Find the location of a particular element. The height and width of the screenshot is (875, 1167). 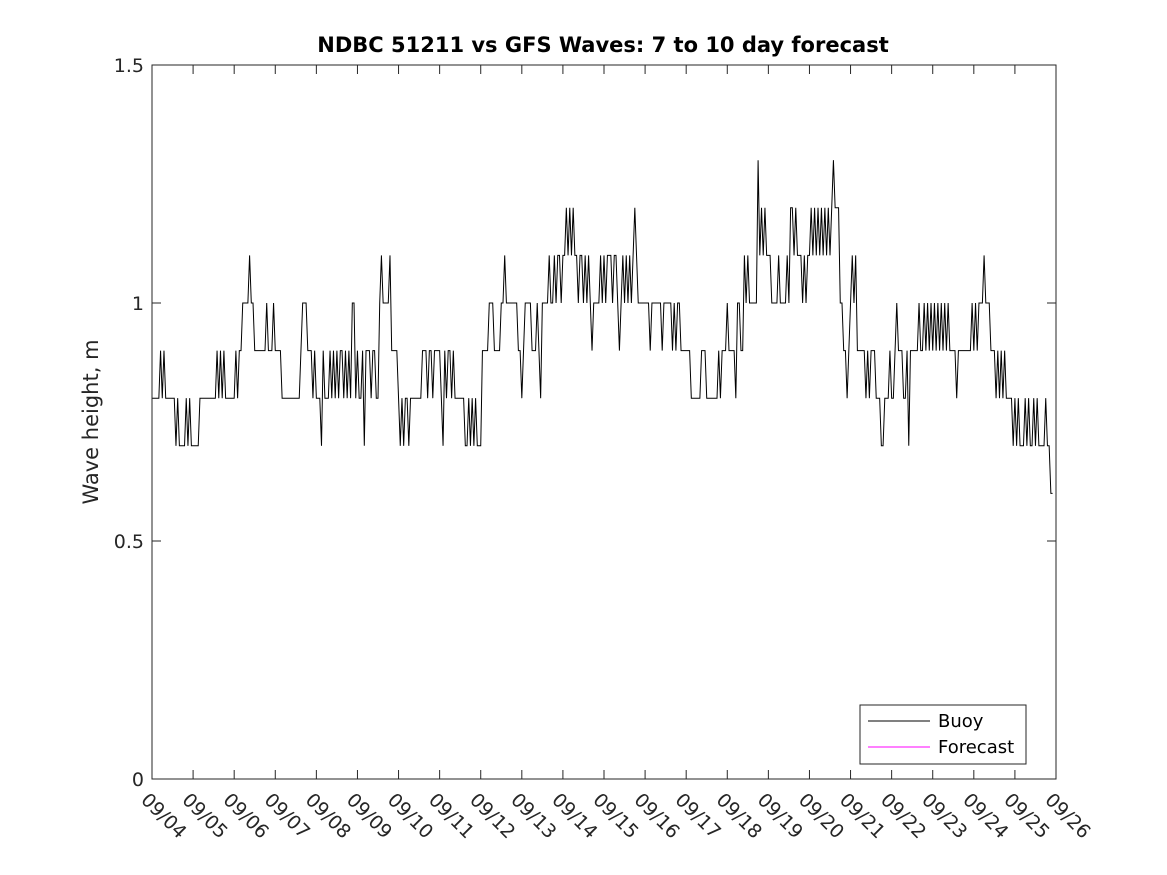

x-tick-label: 09/14 is located at coordinates (574, 816).